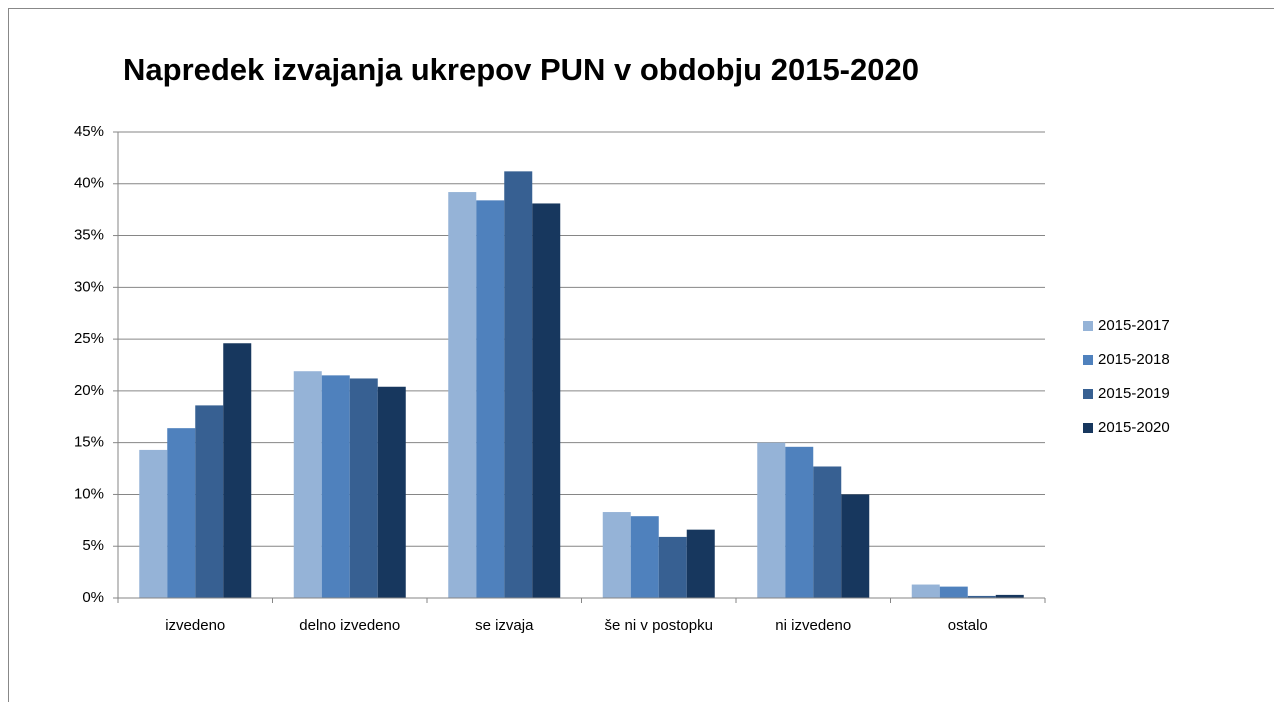  Describe the element at coordinates (813, 625) in the screenshot. I see `x-tick-label: ni izvedeno` at that location.